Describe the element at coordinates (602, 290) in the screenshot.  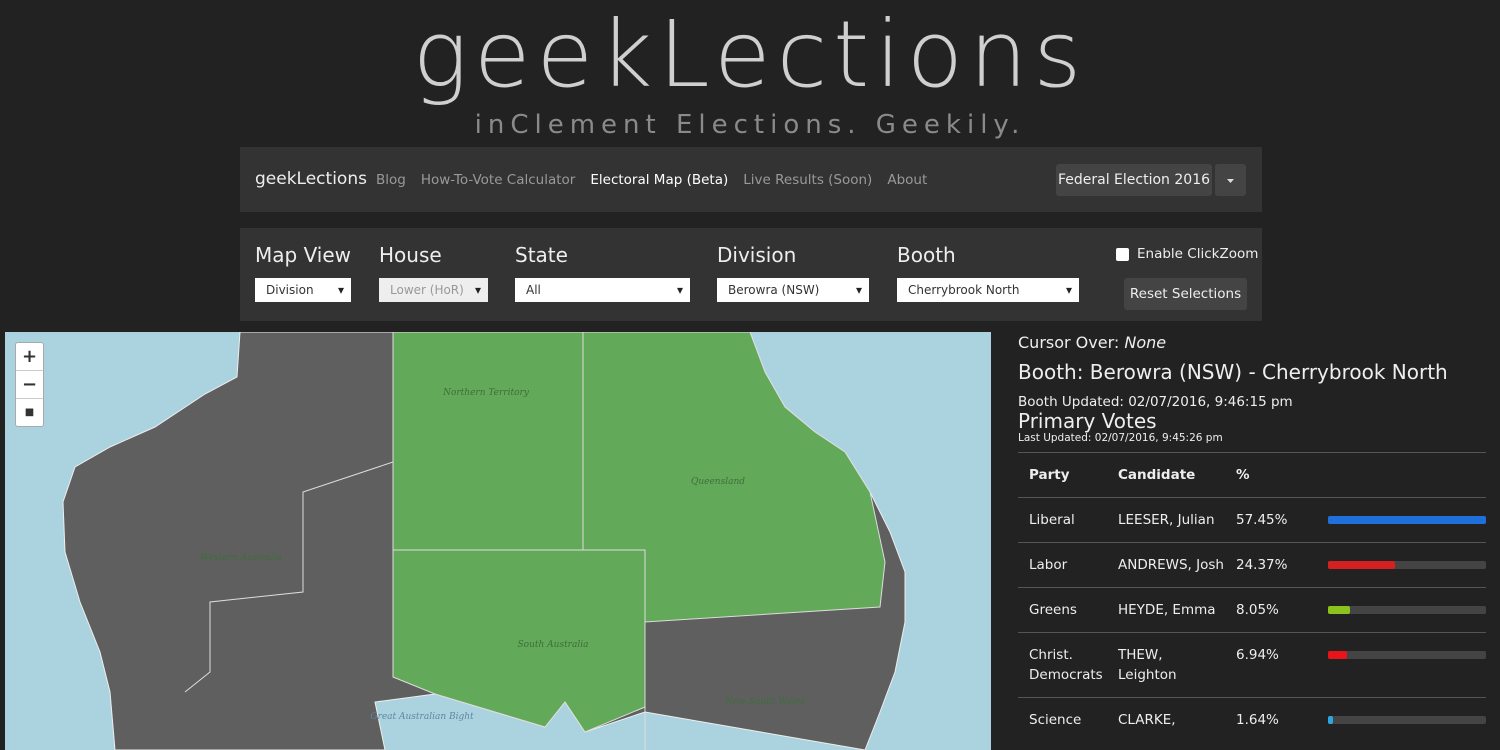
I see `select: All` at that location.